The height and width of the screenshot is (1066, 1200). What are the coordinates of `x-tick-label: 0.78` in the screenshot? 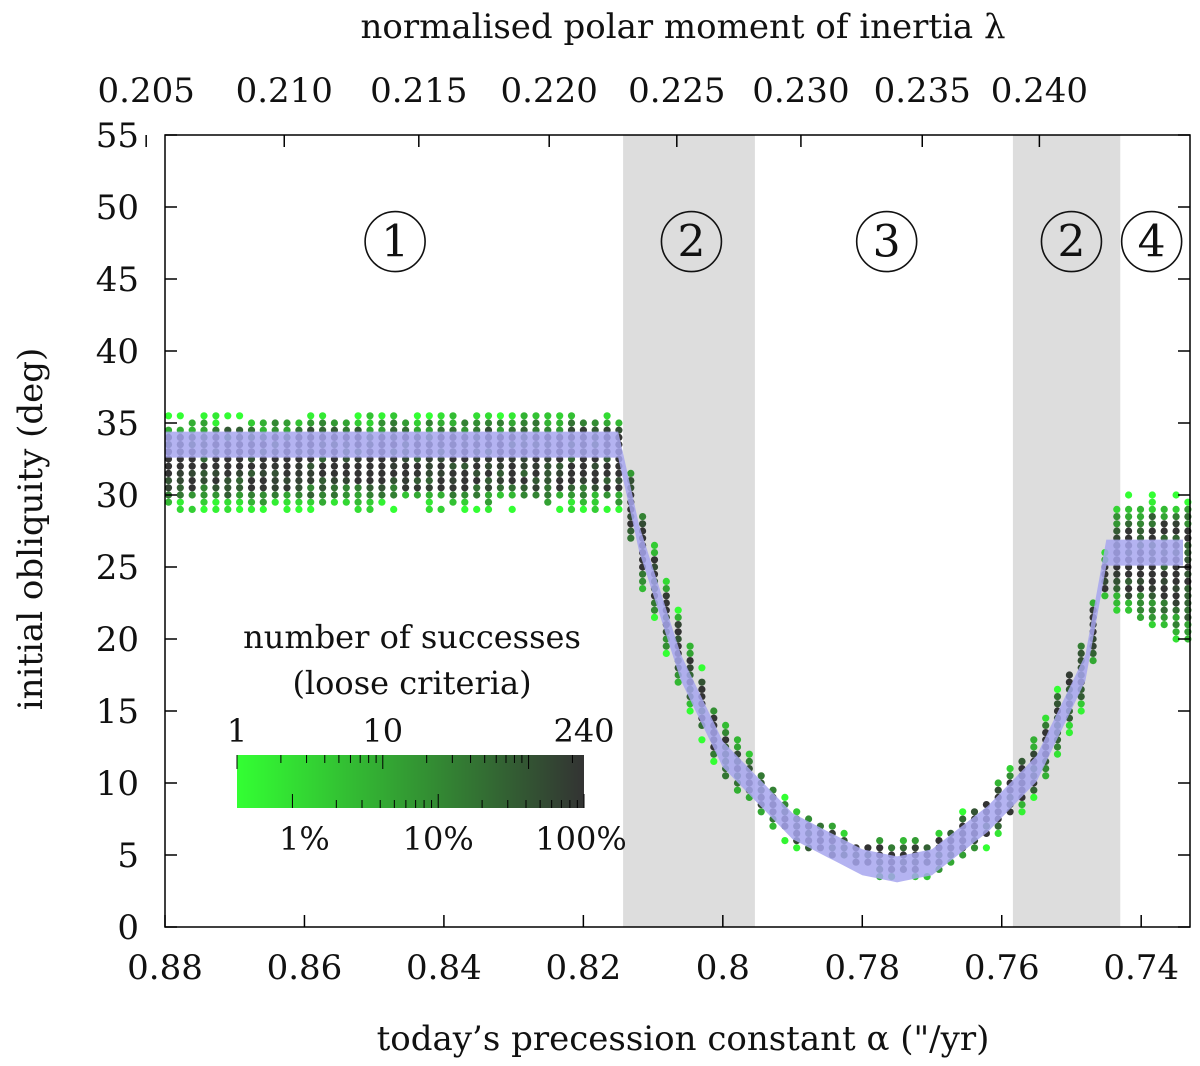 It's located at (862, 968).